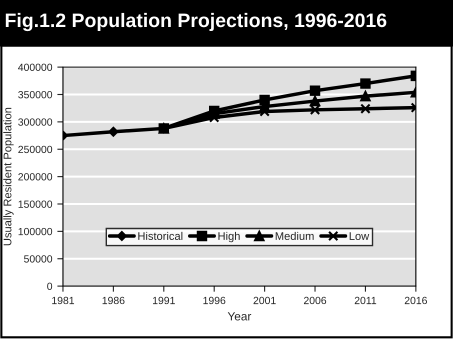 Image resolution: width=453 pixels, height=339 pixels. I want to click on y-tick-label: 250000, so click(35, 150).